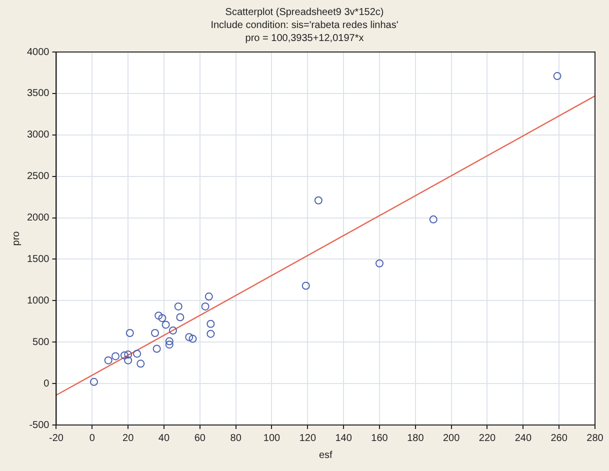  Describe the element at coordinates (451, 438) in the screenshot. I see `x-tick-label: 200` at that location.